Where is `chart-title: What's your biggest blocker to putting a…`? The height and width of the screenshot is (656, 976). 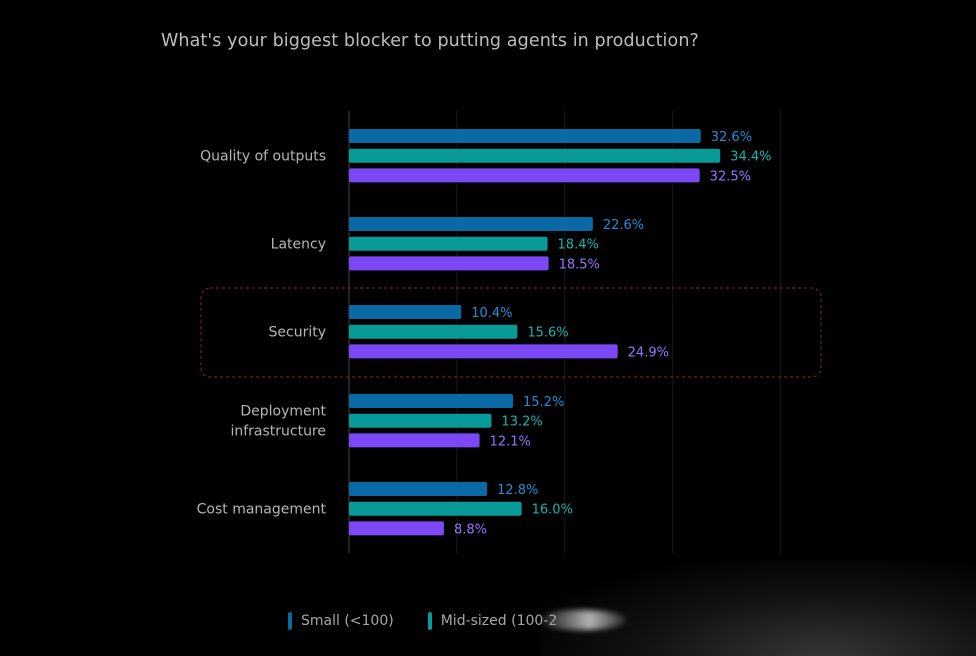 chart-title: What's your biggest blocker to putting a… is located at coordinates (430, 41).